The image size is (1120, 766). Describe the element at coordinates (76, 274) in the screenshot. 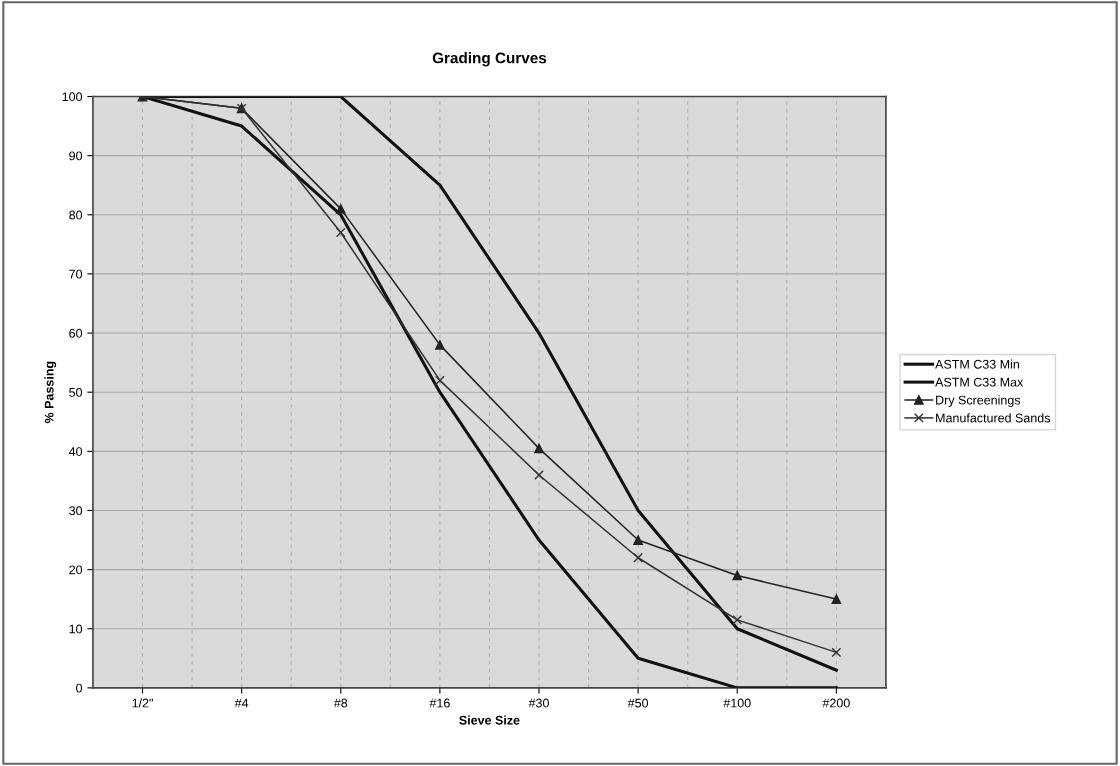

I see `y-tick-label: 70` at that location.